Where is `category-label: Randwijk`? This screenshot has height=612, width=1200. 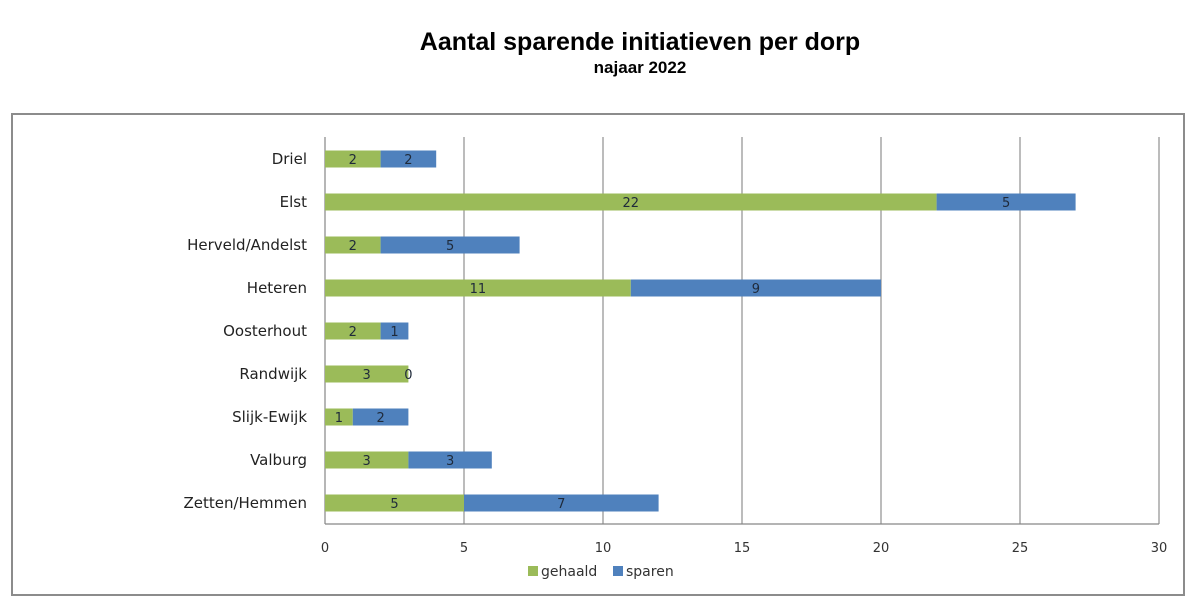
category-label: Randwijk is located at coordinates (273, 374).